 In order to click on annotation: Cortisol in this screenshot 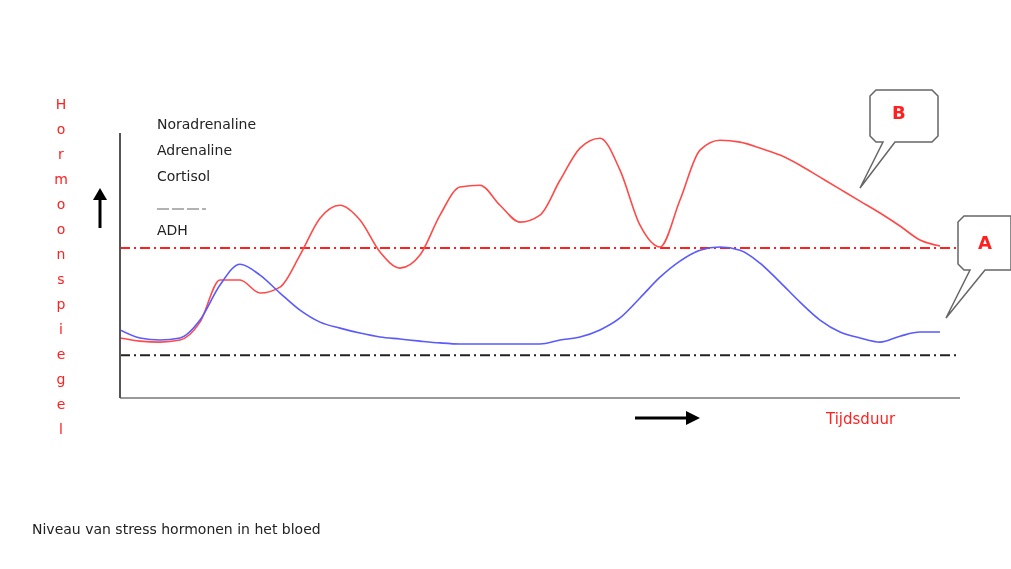, I will do `click(184, 176)`.